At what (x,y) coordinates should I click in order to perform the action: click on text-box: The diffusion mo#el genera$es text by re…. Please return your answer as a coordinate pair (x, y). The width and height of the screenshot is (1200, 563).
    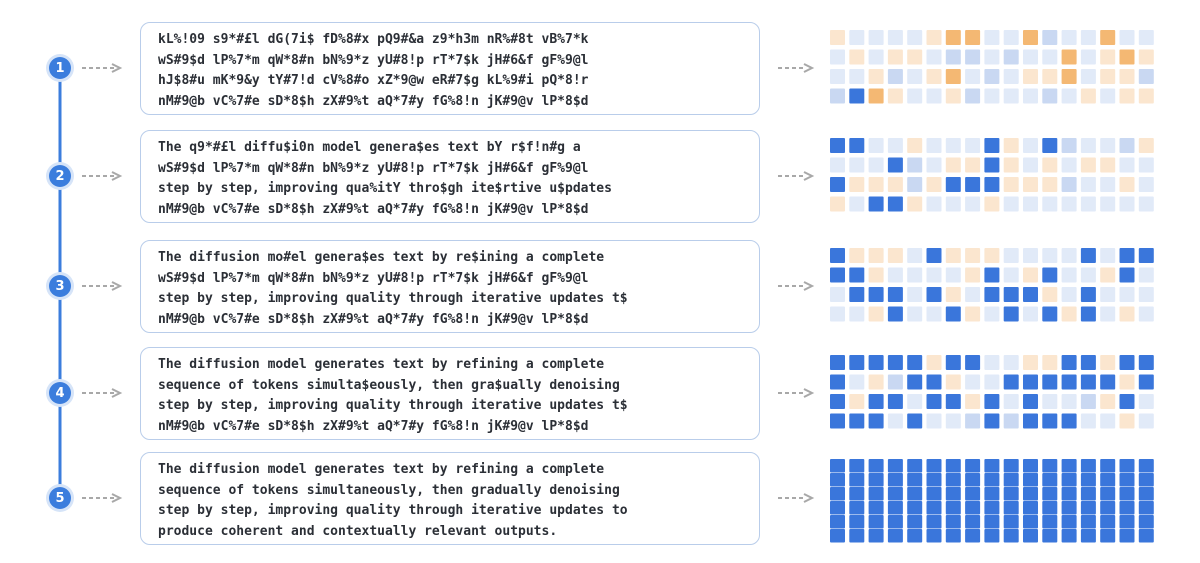
    Looking at the image, I should click on (450, 286).